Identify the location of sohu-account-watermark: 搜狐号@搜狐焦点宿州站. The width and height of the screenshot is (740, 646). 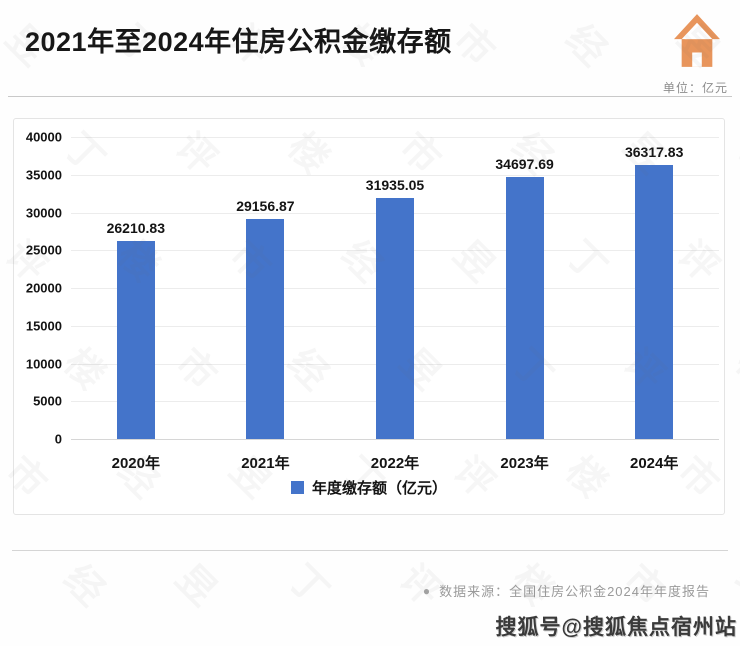
(616, 627).